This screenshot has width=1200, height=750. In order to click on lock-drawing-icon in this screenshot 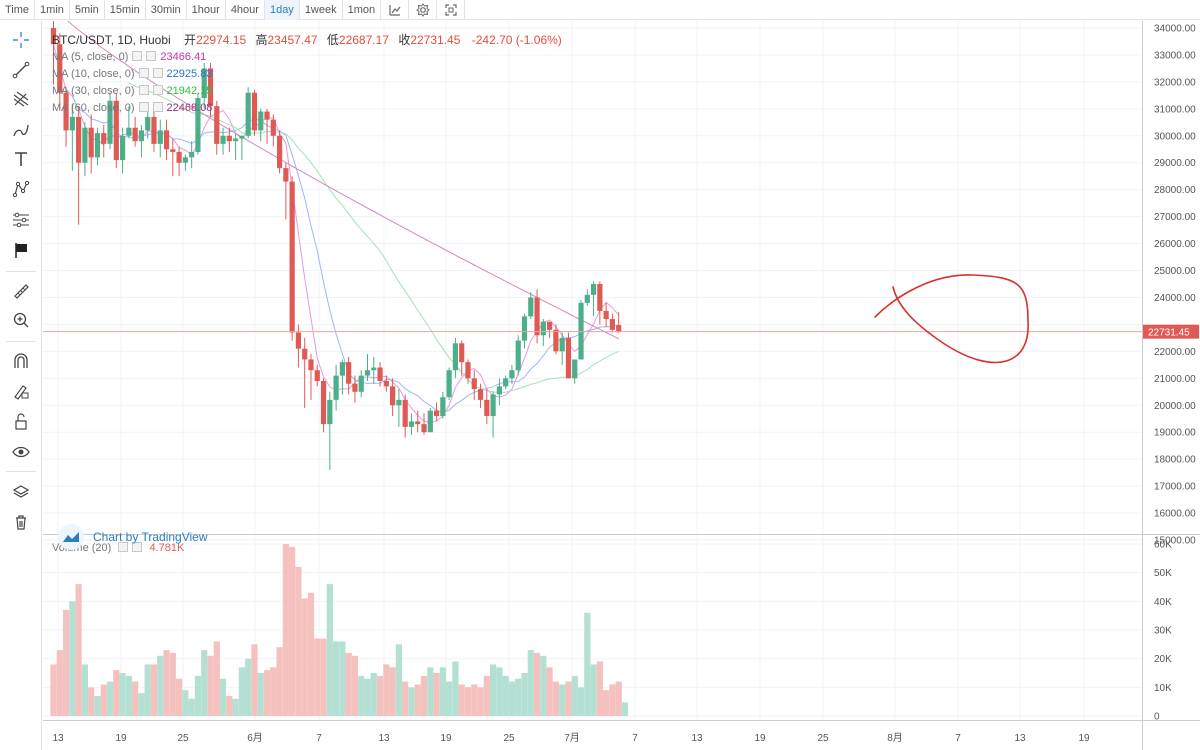, I will do `click(21, 391)`.